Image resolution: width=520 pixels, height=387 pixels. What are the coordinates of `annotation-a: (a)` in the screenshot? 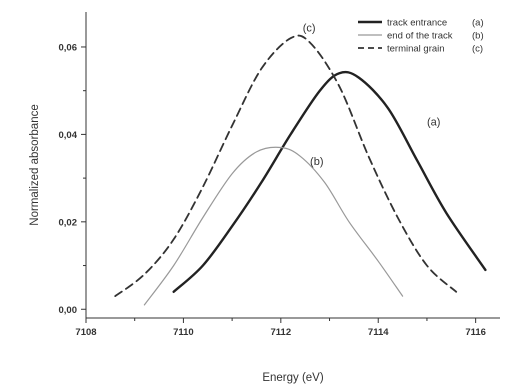 It's located at (433, 123).